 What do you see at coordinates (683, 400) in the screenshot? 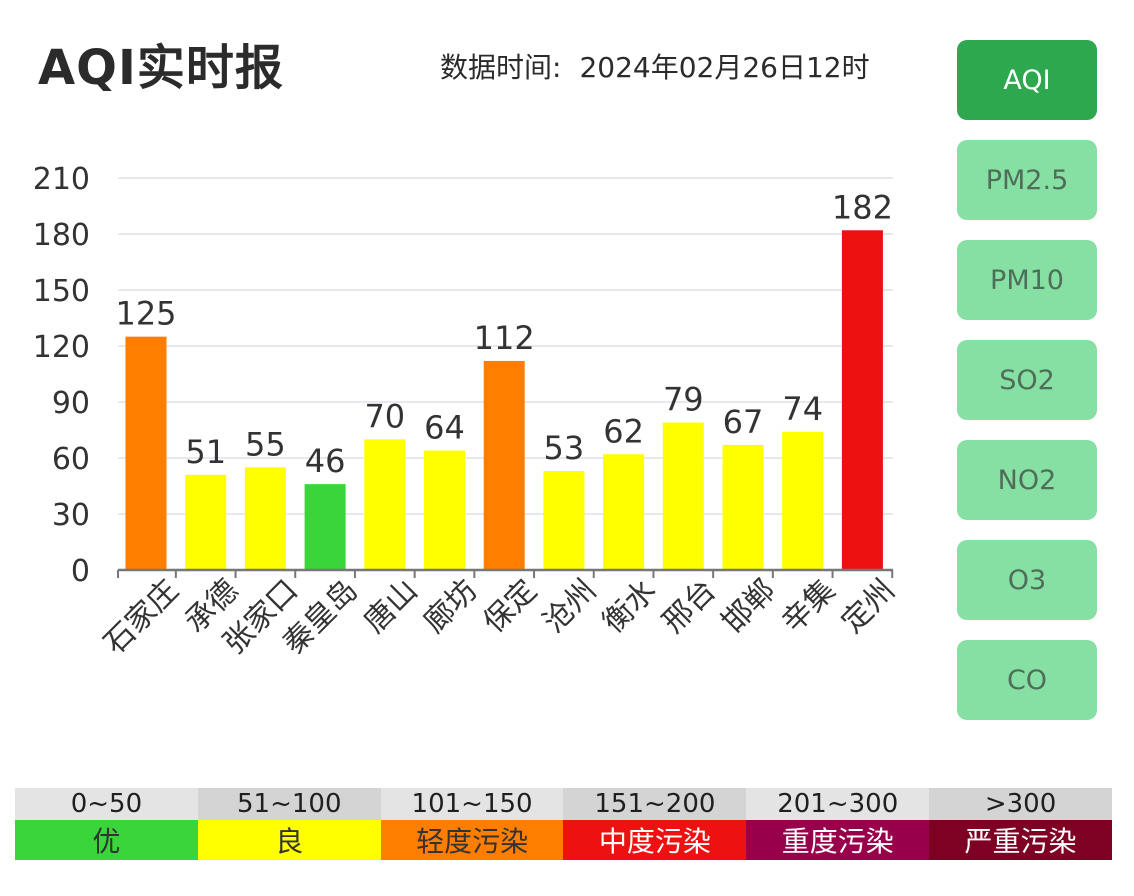
I see `data-label: 79` at bounding box center [683, 400].